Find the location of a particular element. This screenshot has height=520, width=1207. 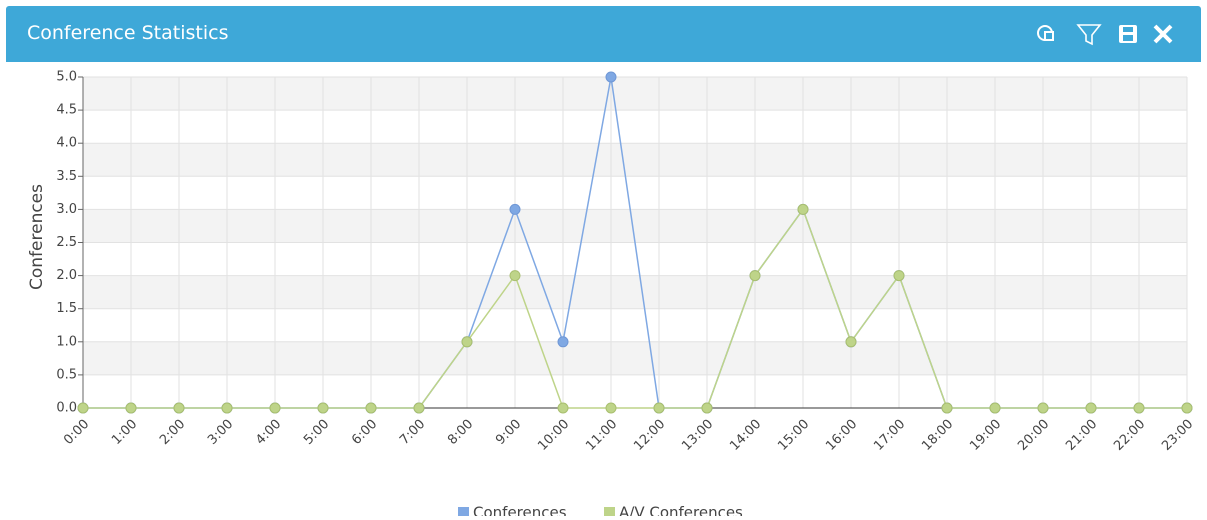

x-tick-label: 23:00 is located at coordinates (1177, 435).